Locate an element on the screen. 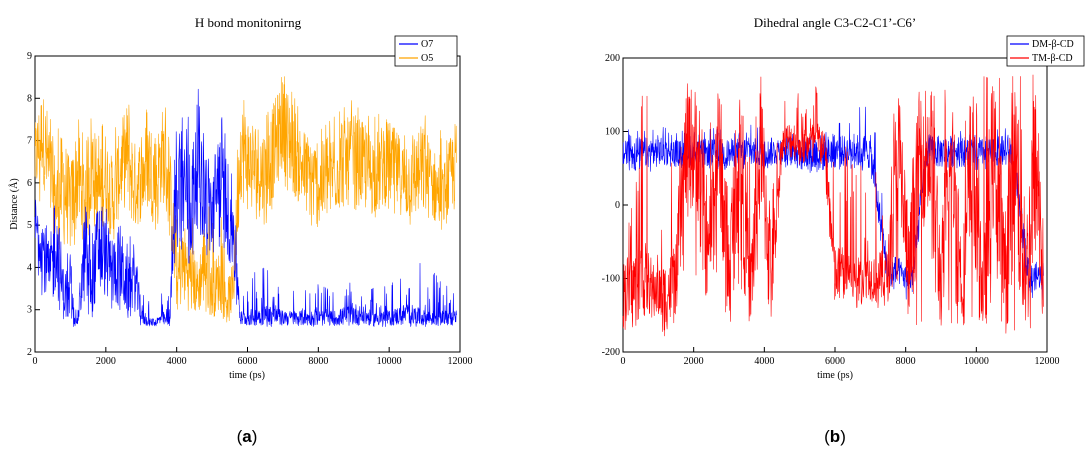  y-tick-label: 3 is located at coordinates (29, 310).